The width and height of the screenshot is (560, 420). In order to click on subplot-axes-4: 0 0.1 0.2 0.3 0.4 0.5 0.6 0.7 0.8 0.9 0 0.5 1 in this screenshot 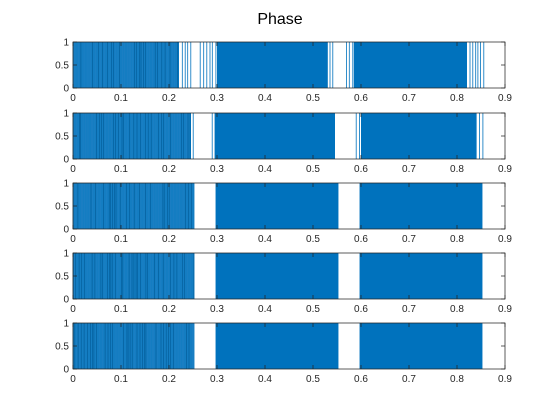, I will do `click(283, 282)`.